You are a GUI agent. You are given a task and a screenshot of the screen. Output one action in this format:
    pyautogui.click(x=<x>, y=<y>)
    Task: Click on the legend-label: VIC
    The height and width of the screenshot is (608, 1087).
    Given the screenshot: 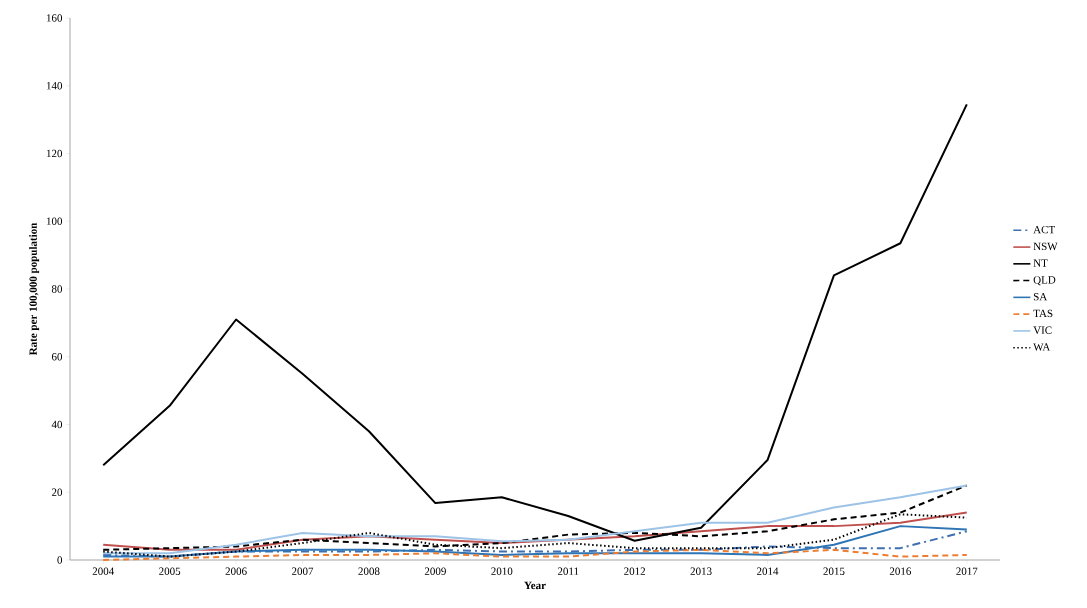 What is the action you would take?
    pyautogui.click(x=1042, y=330)
    